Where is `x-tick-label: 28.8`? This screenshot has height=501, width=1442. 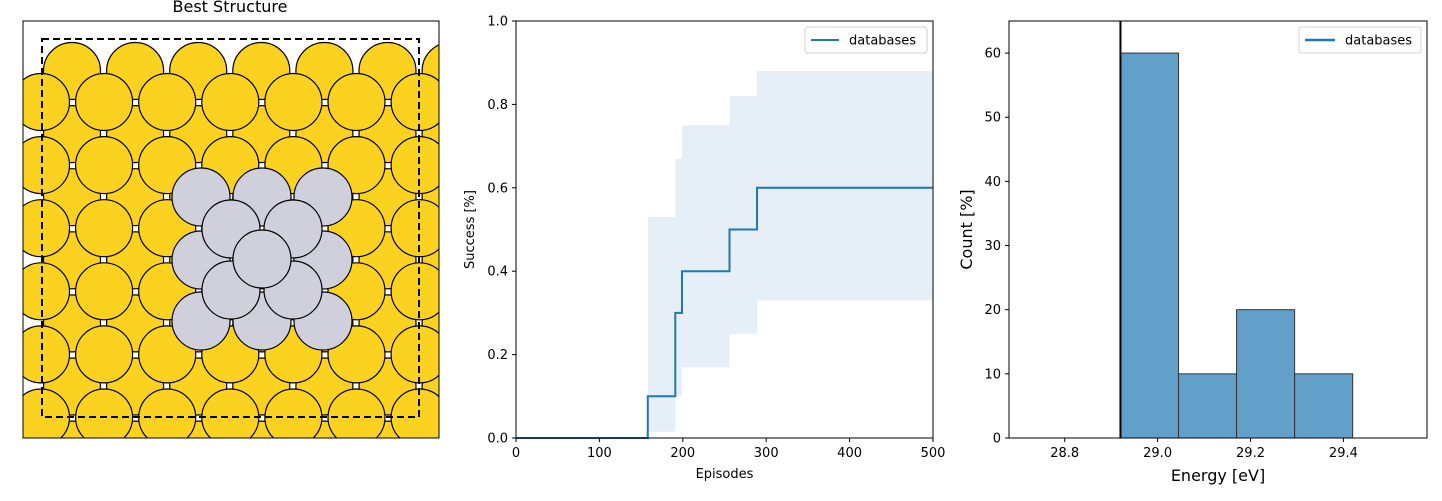
x-tick-label: 28.8 is located at coordinates (1064, 453).